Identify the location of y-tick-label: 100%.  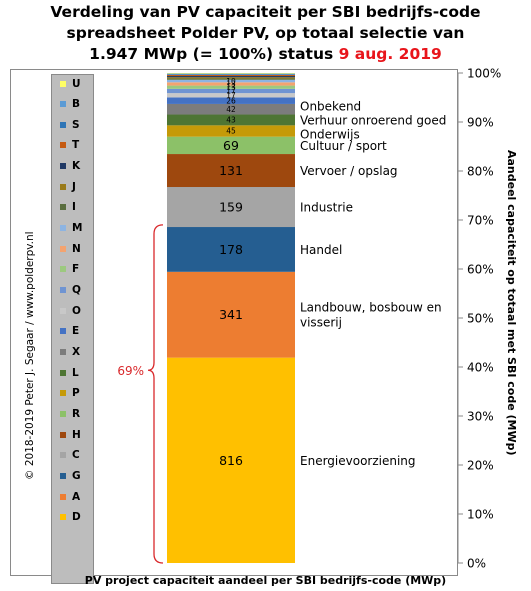
(484, 74).